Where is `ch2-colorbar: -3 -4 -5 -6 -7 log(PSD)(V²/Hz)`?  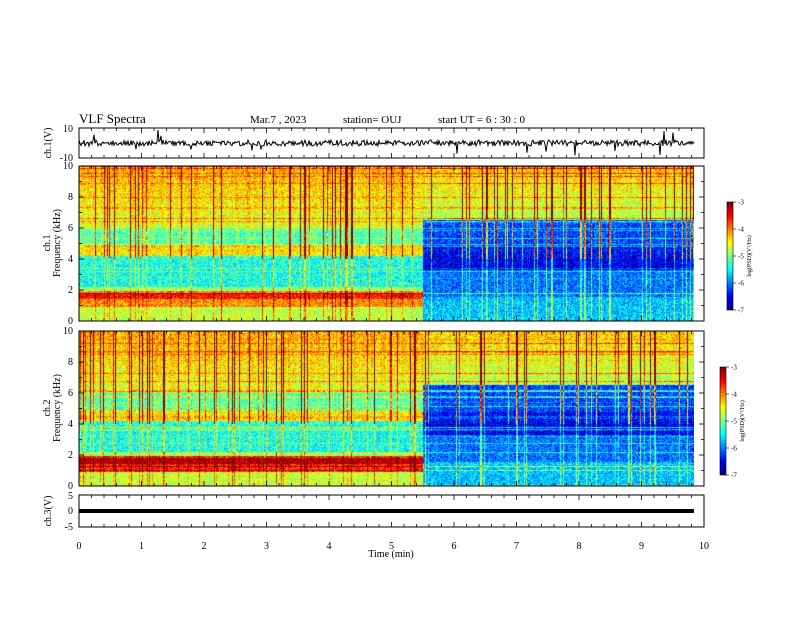
ch2-colorbar: -3 -4 -5 -6 -7 log(PSD)(V²/Hz) is located at coordinates (732, 422).